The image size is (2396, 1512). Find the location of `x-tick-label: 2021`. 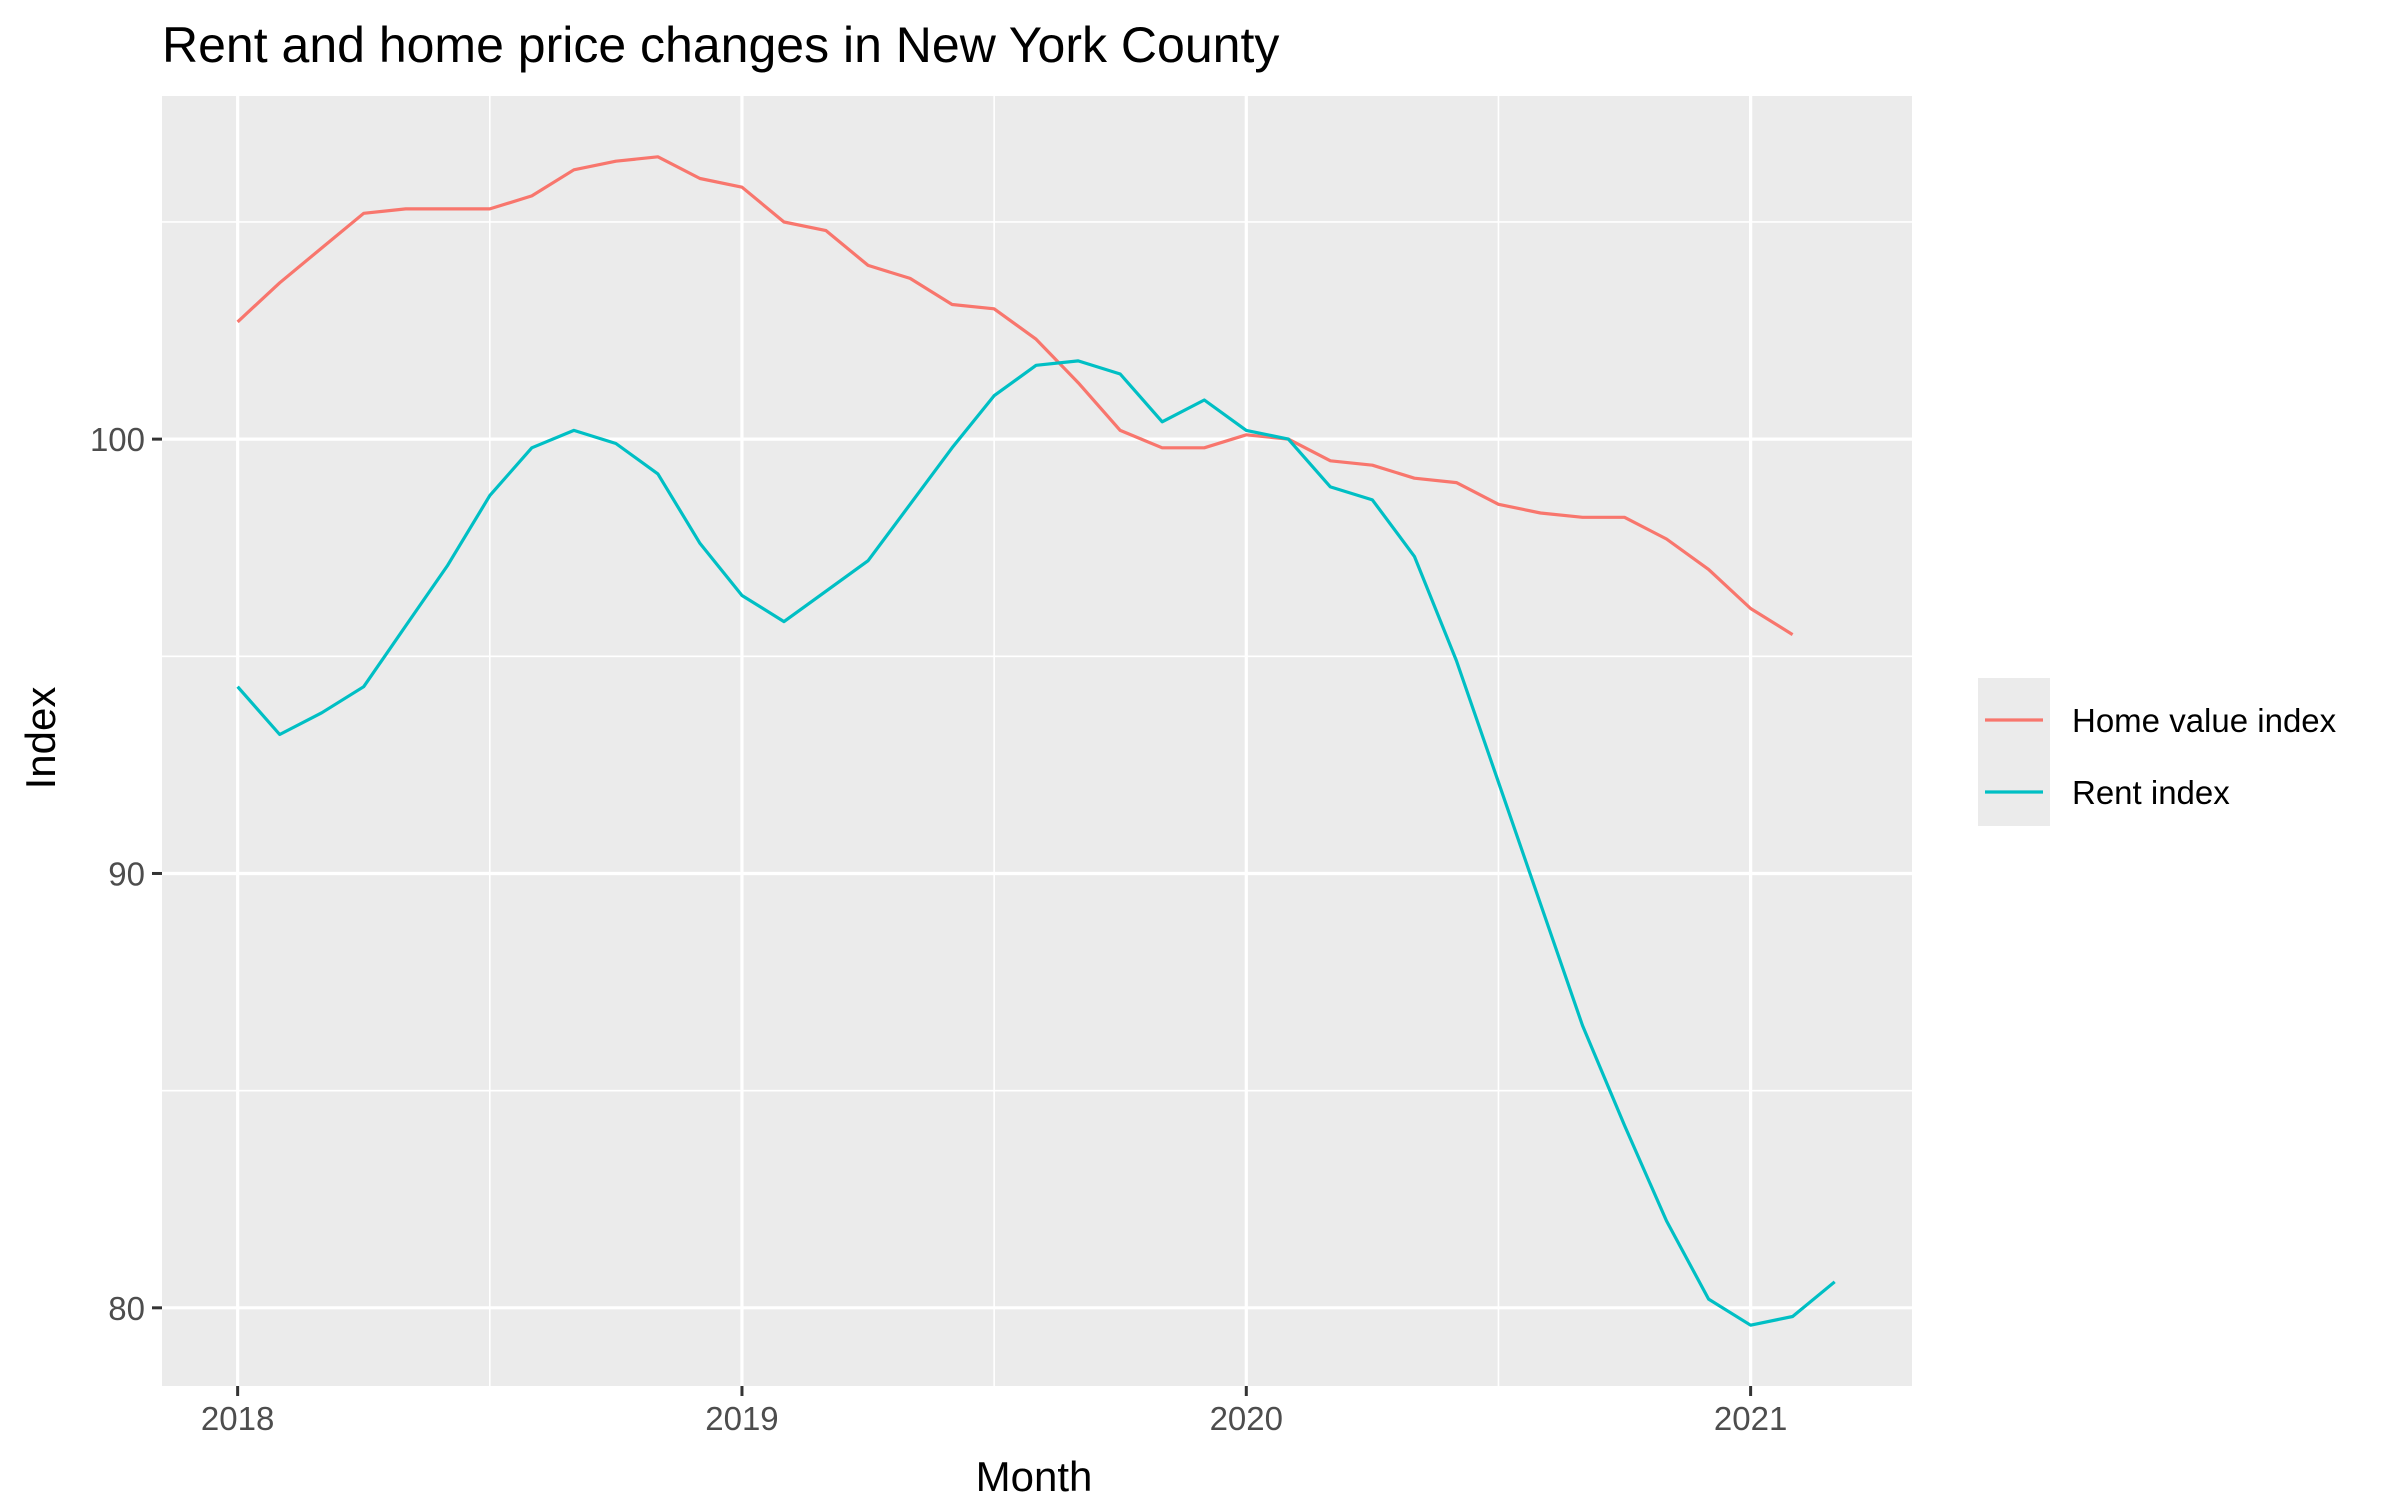

x-tick-label: 2021 is located at coordinates (1750, 1418).